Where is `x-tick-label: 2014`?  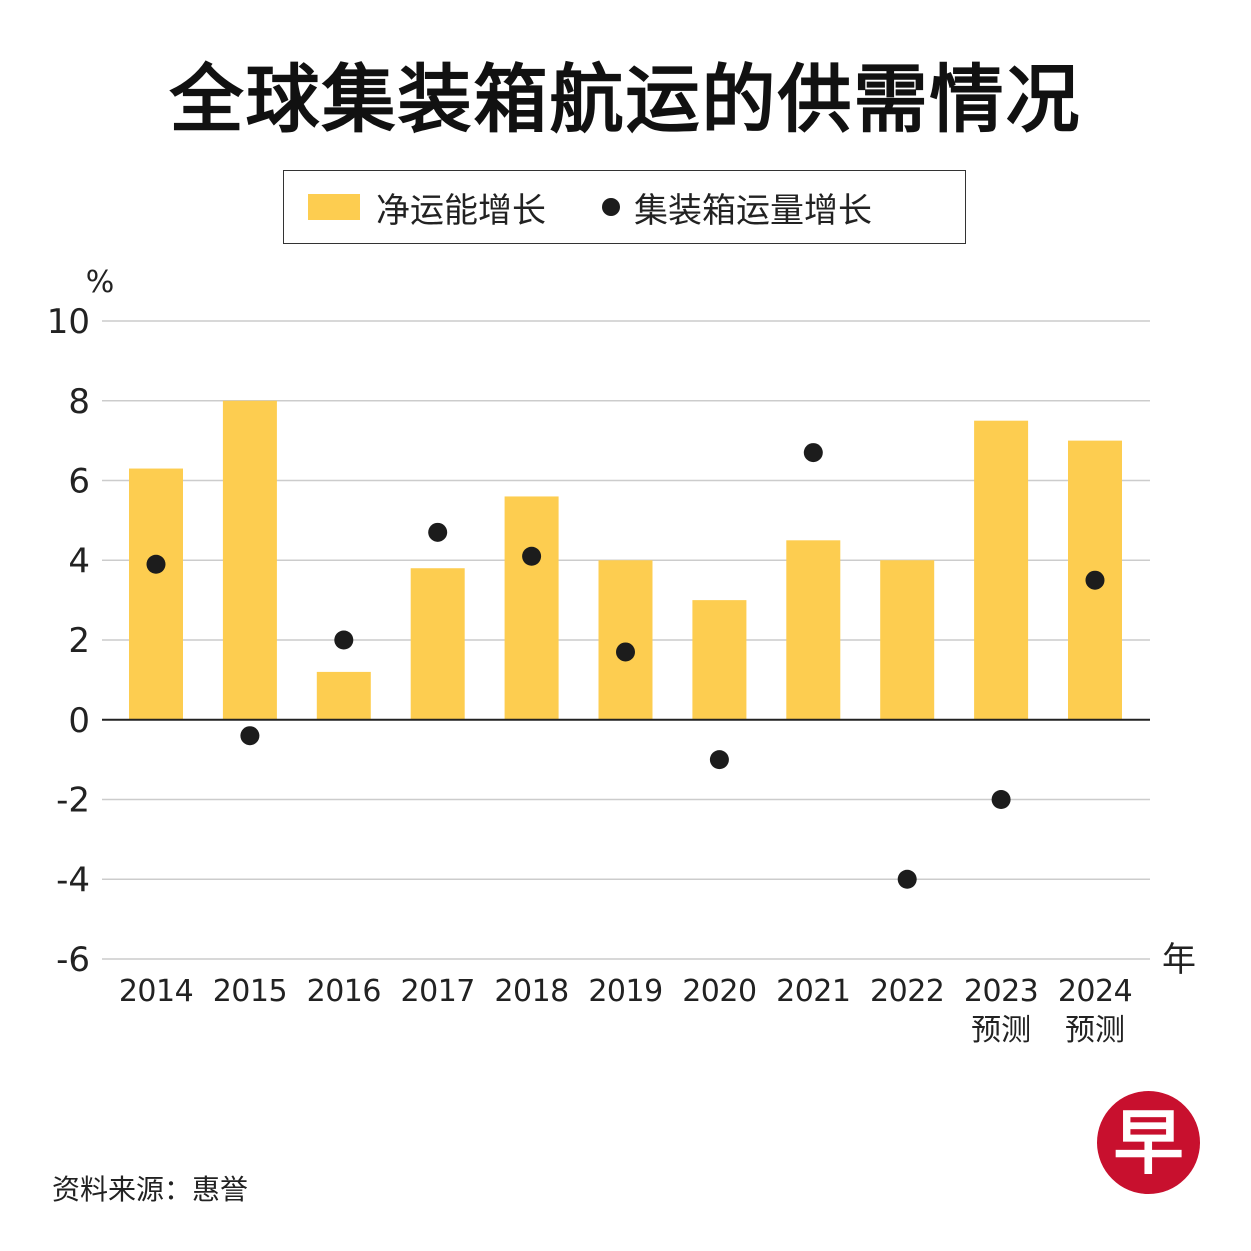 x-tick-label: 2014 is located at coordinates (156, 991).